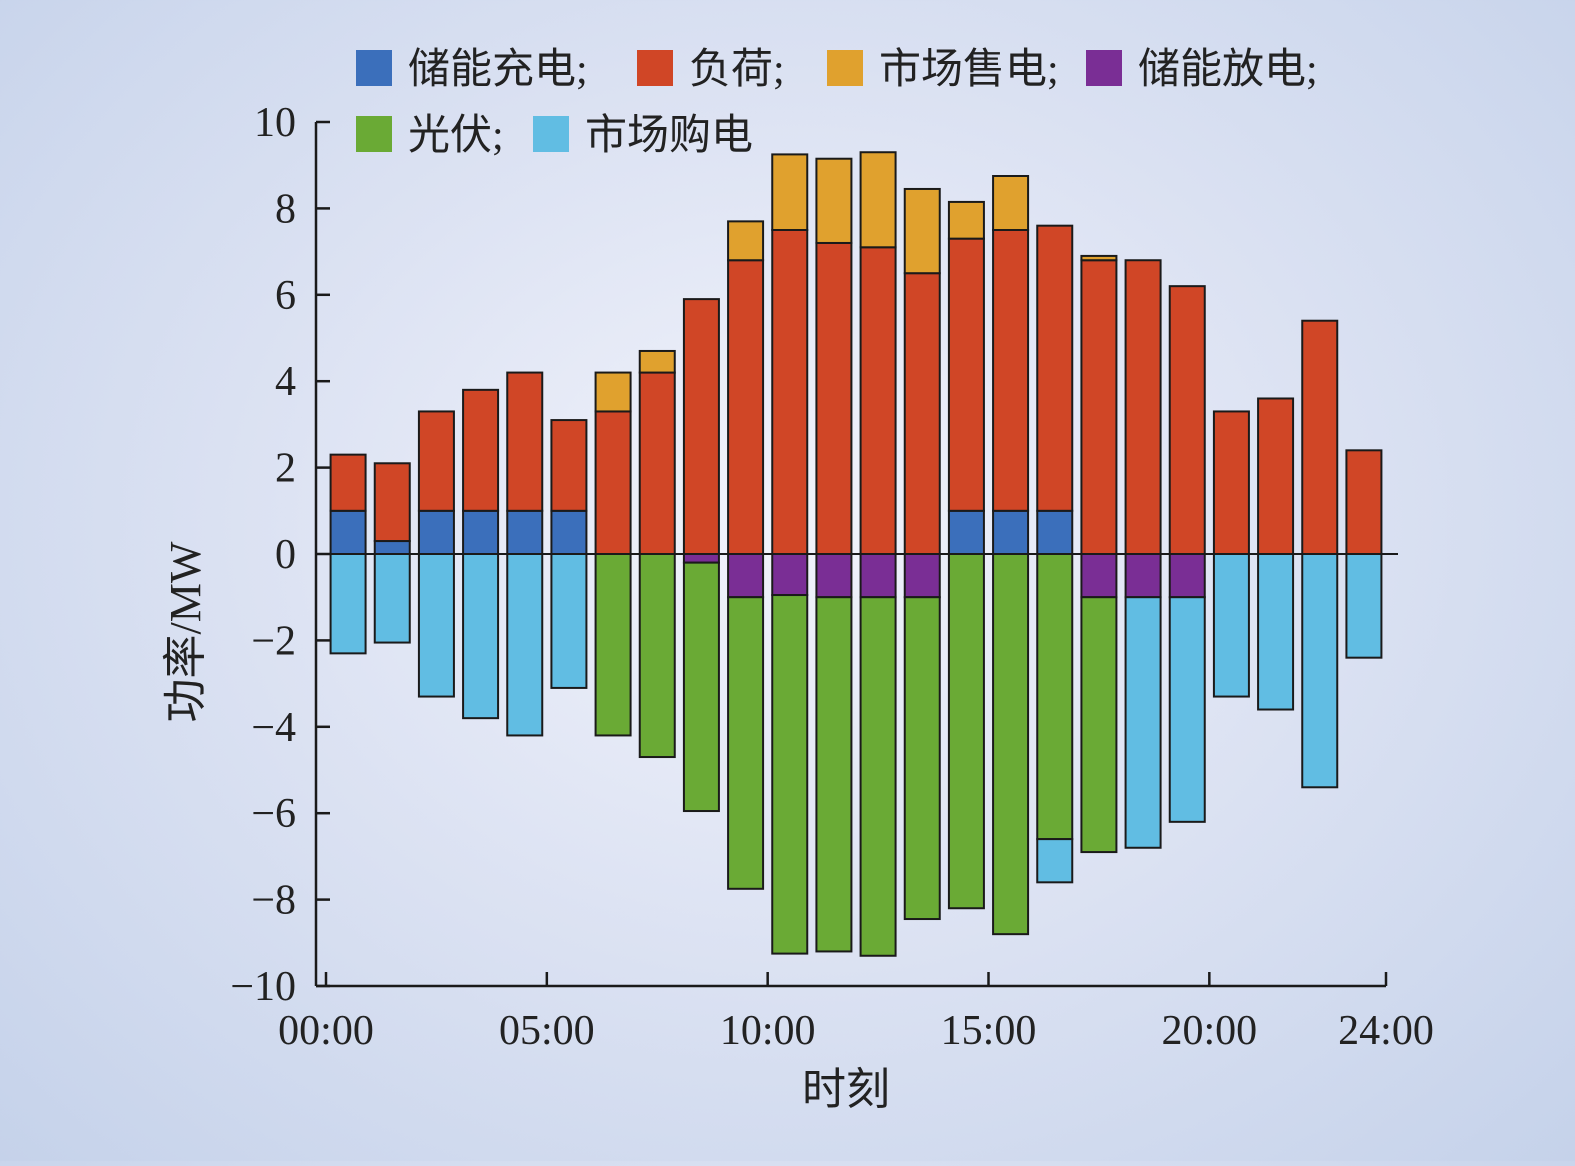 Image resolution: width=1575 pixels, height=1166 pixels. What do you see at coordinates (285, 296) in the screenshot?
I see `y-tick-label: 6` at bounding box center [285, 296].